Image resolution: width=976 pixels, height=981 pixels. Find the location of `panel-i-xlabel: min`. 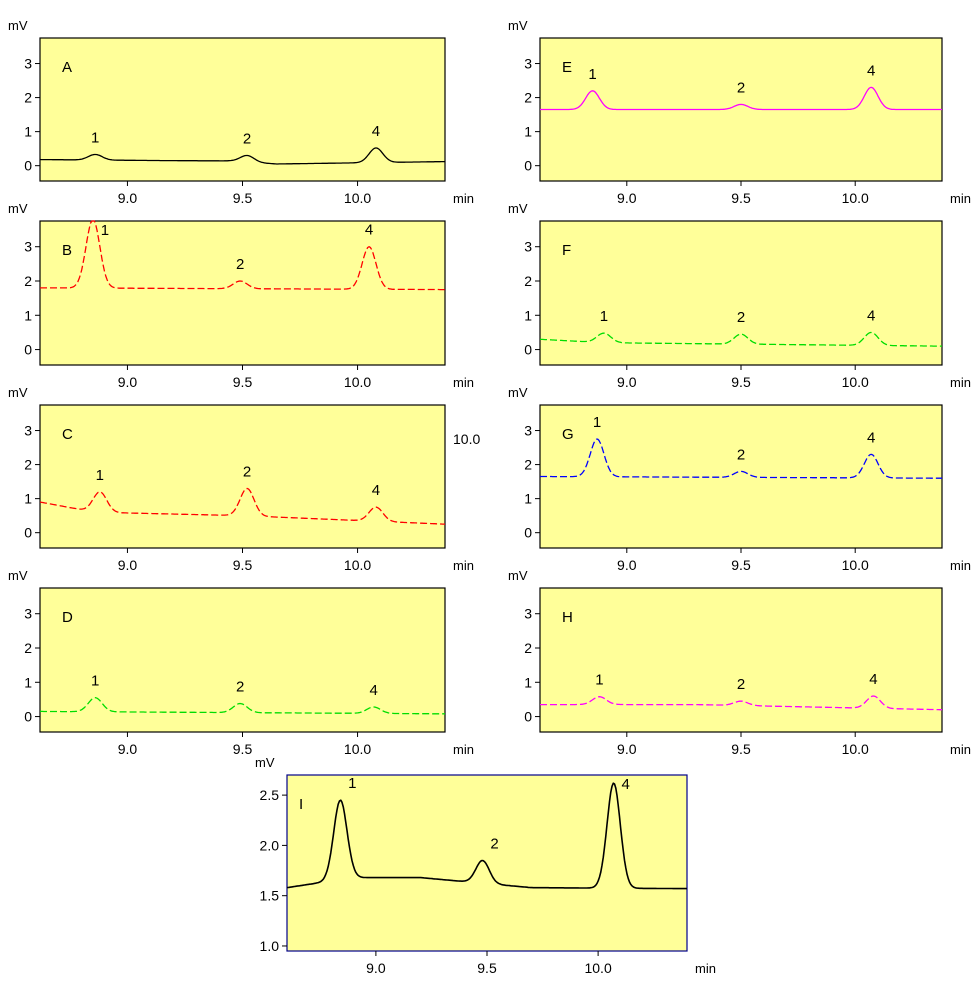

panel-i-xlabel: min is located at coordinates (705, 968).